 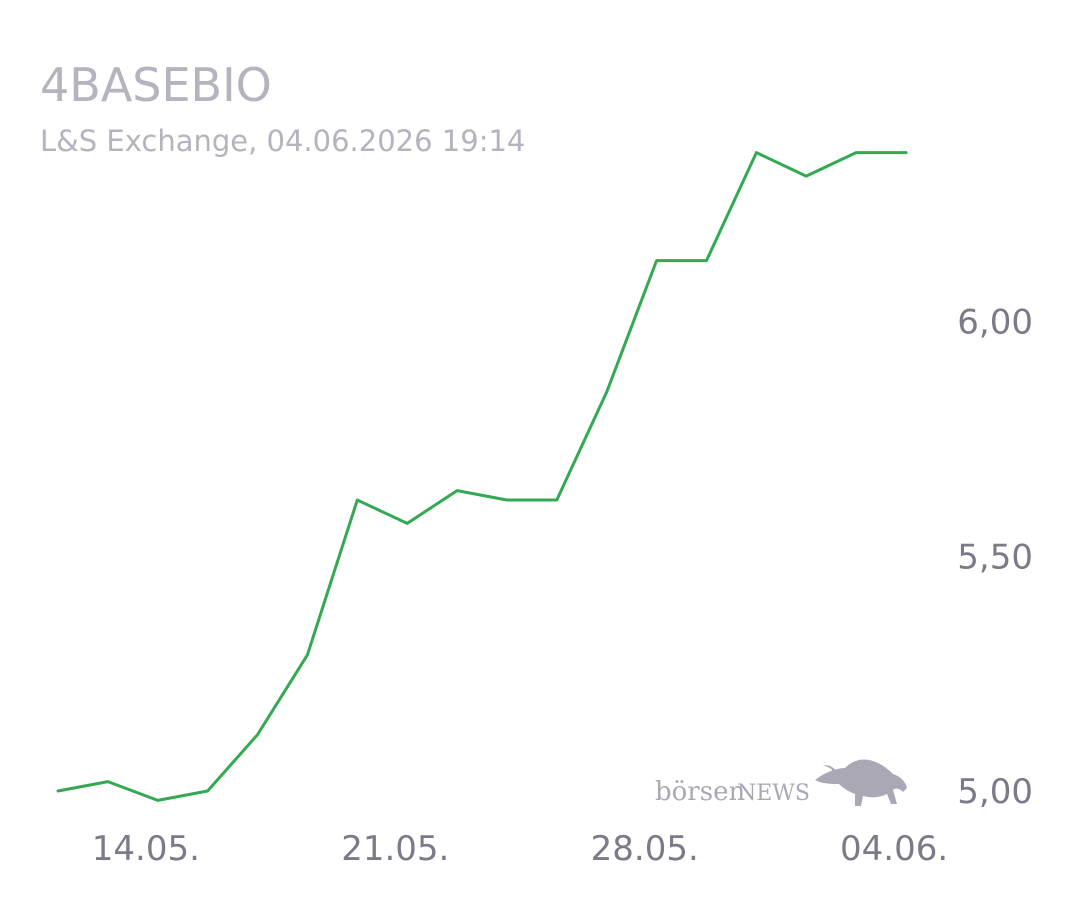 What do you see at coordinates (395, 849) in the screenshot?
I see `x-tick-label: 21.05.` at bounding box center [395, 849].